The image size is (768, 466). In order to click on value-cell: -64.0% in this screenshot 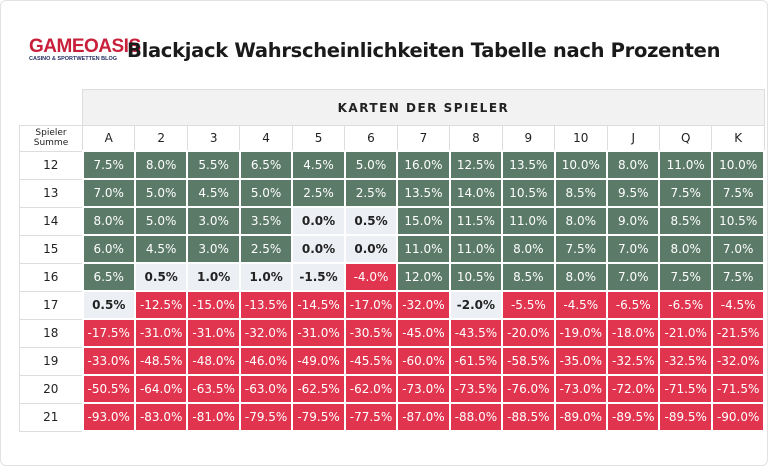, I will do `click(161, 389)`.